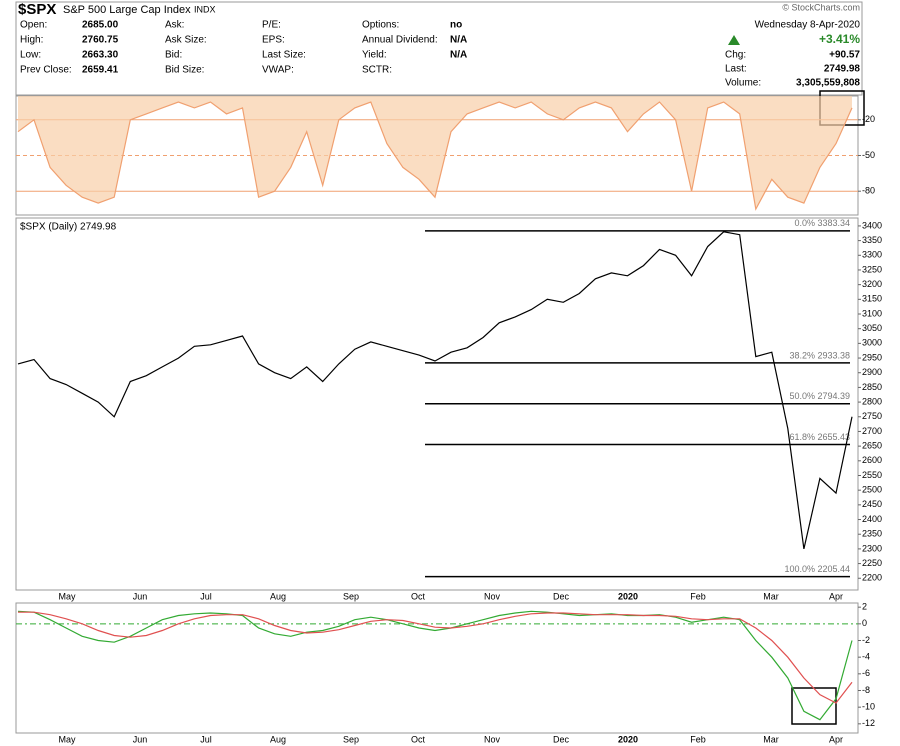  I want to click on y-tick-label: 2250, so click(872, 563).